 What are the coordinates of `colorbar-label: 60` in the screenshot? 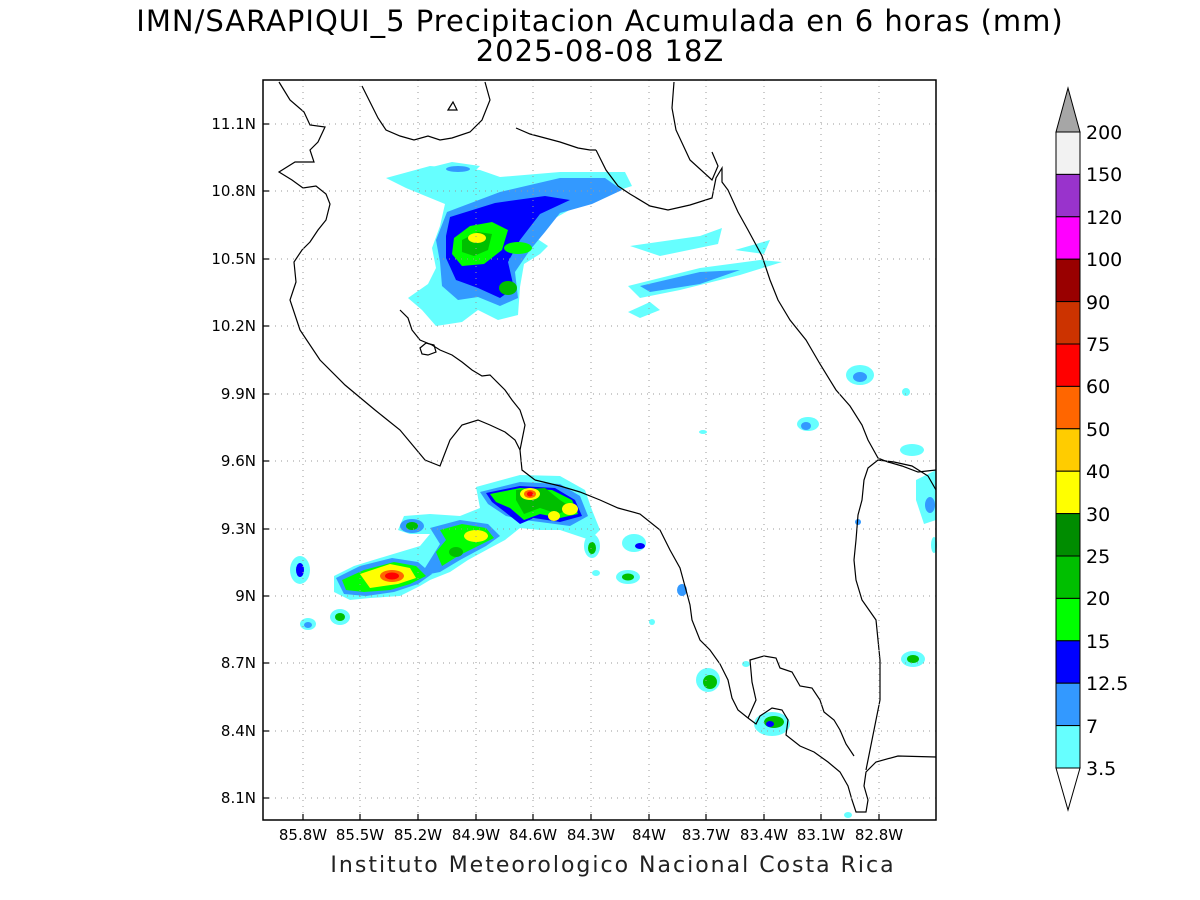 It's located at (1098, 387).